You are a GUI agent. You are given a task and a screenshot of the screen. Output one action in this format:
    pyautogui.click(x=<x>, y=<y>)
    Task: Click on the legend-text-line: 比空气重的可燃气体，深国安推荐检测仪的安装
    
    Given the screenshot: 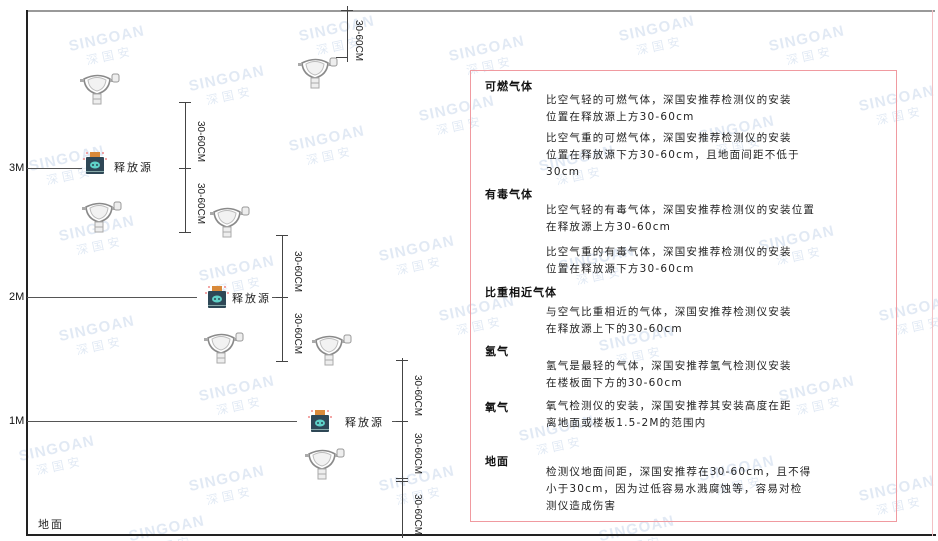 What is the action you would take?
    pyautogui.click(x=669, y=138)
    